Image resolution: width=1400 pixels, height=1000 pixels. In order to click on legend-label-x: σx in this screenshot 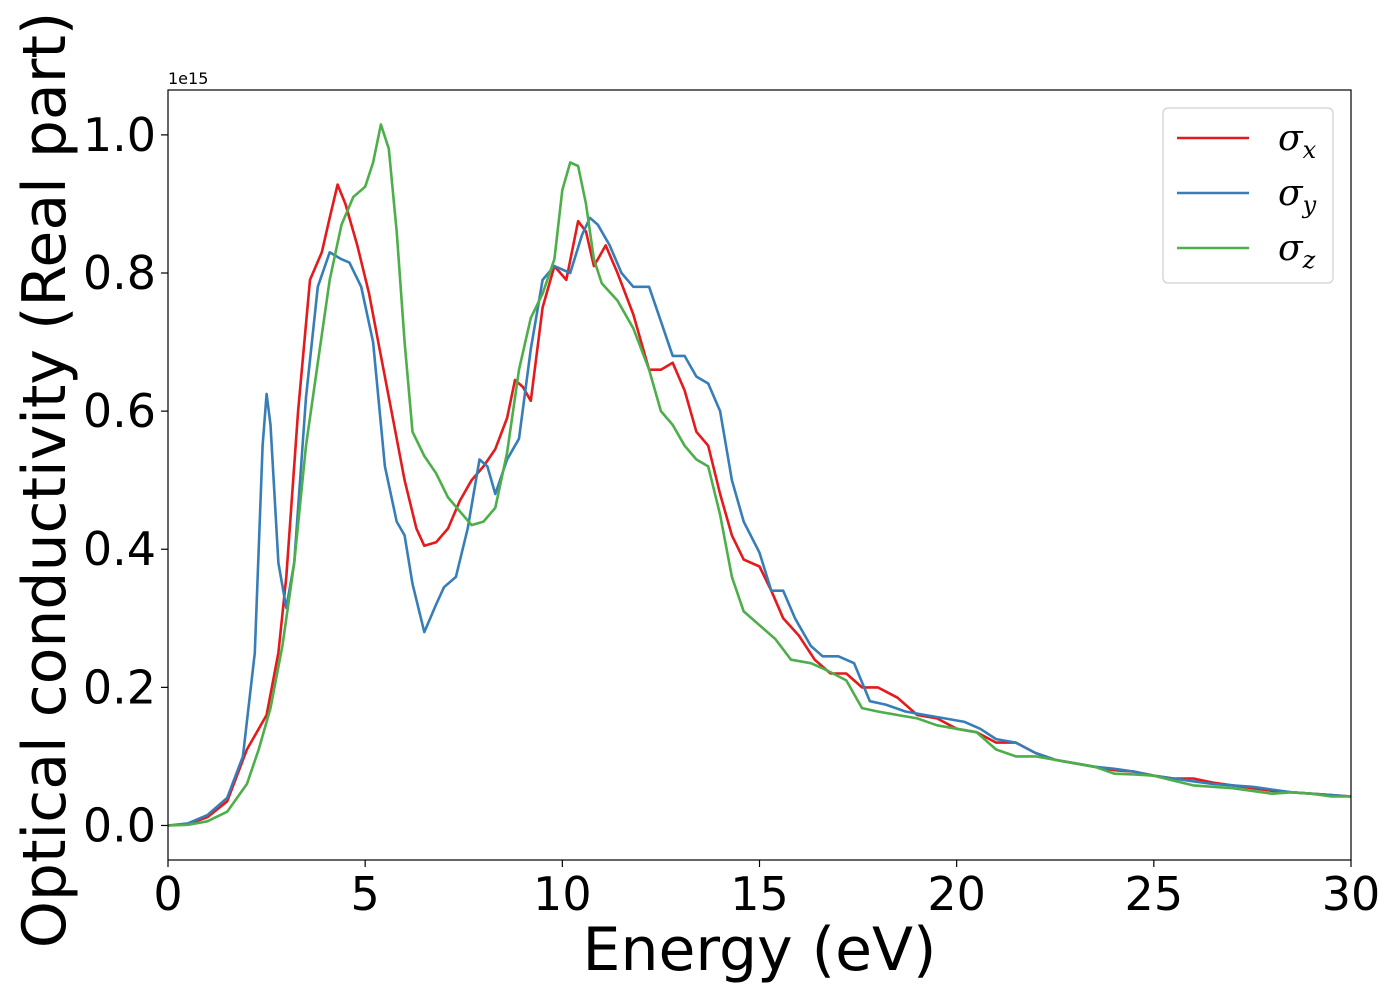, I will do `click(1297, 141)`.